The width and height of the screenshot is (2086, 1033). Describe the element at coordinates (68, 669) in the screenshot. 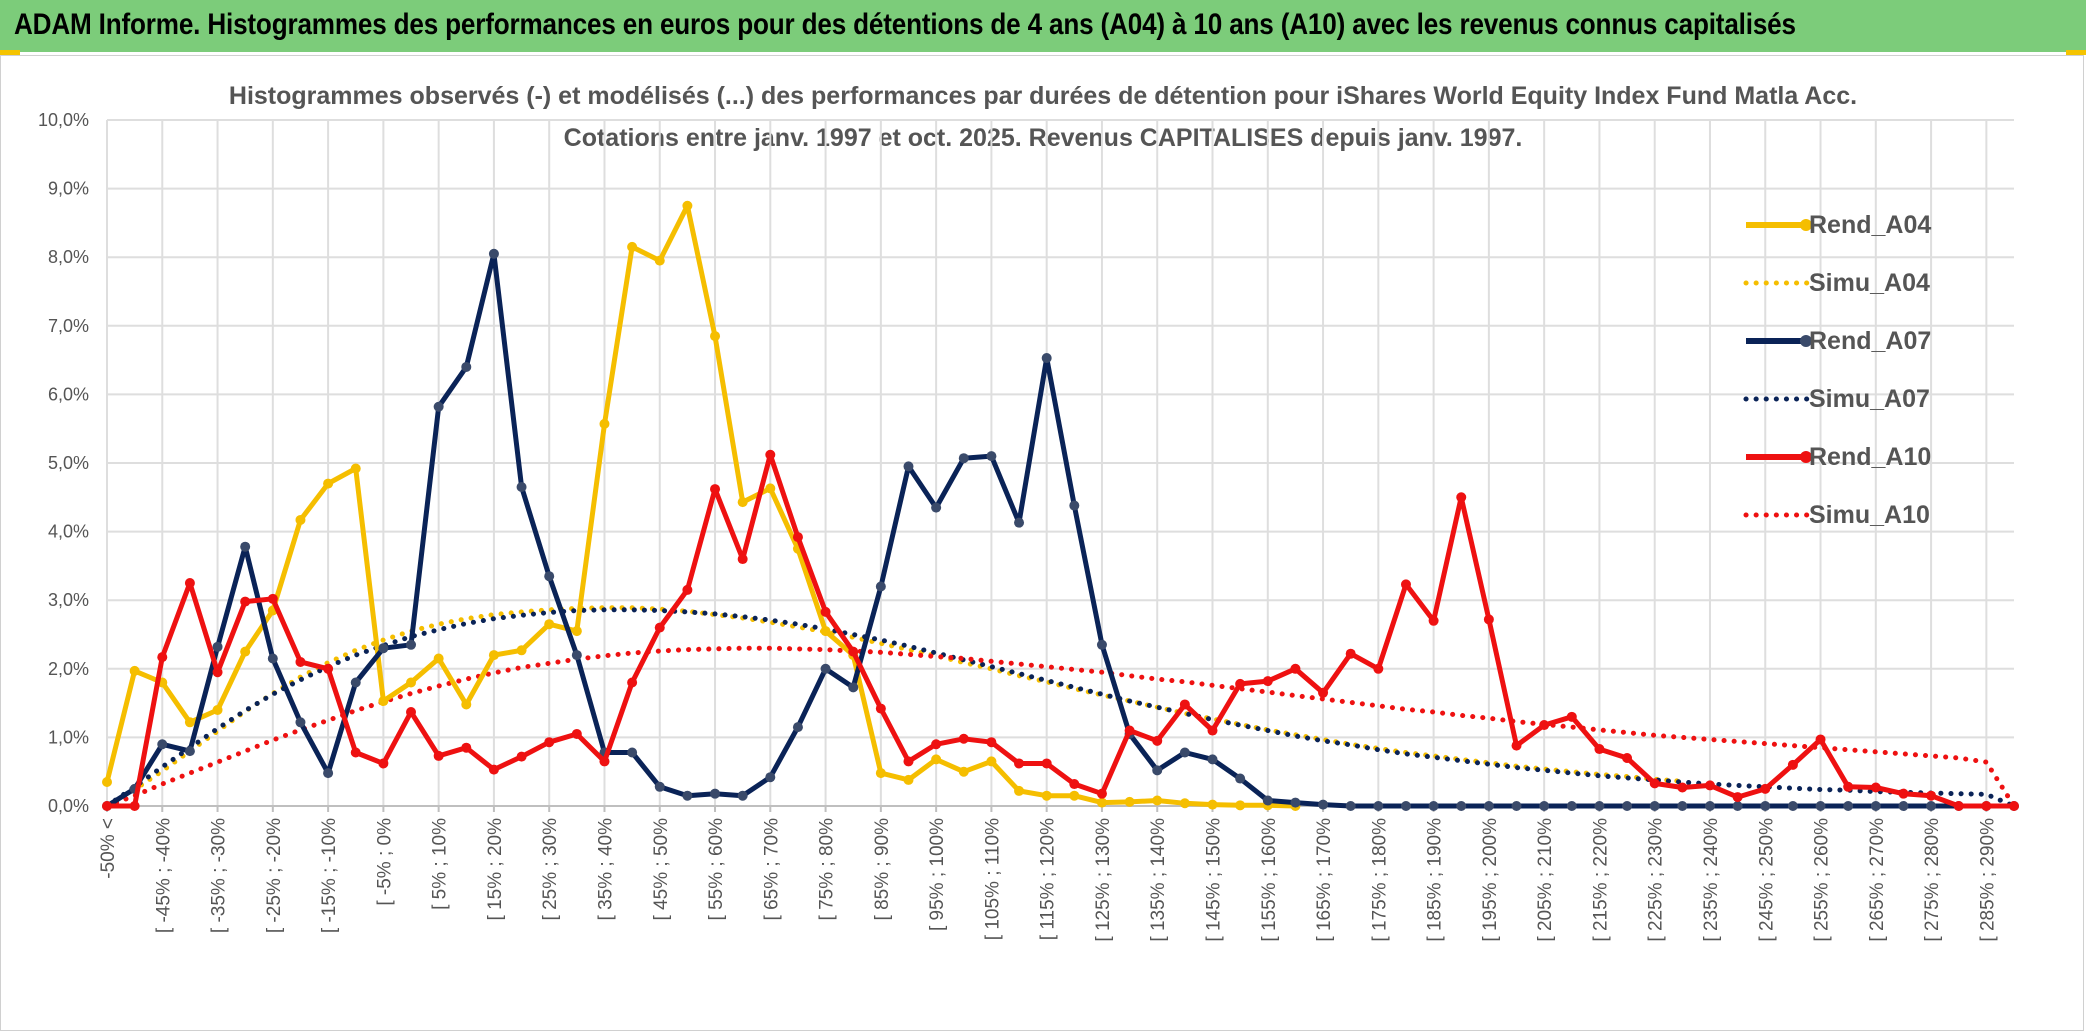

I see `y-tick-label: 2,0%` at that location.